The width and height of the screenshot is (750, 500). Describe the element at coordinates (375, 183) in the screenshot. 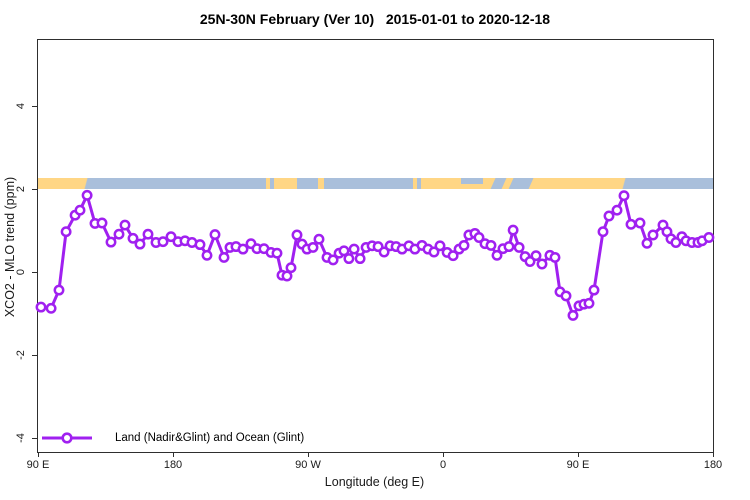

I see `land-ocean-band` at that location.